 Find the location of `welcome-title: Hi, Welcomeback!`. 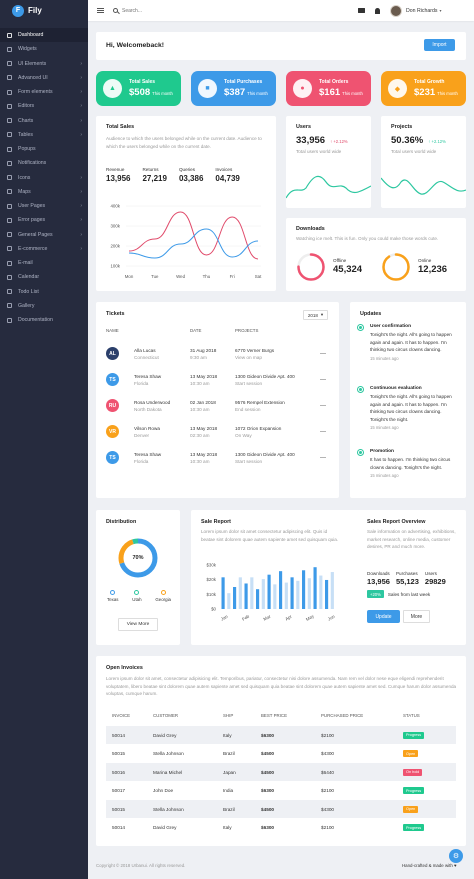

welcome-title: Hi, Welcomeback! is located at coordinates (135, 45).